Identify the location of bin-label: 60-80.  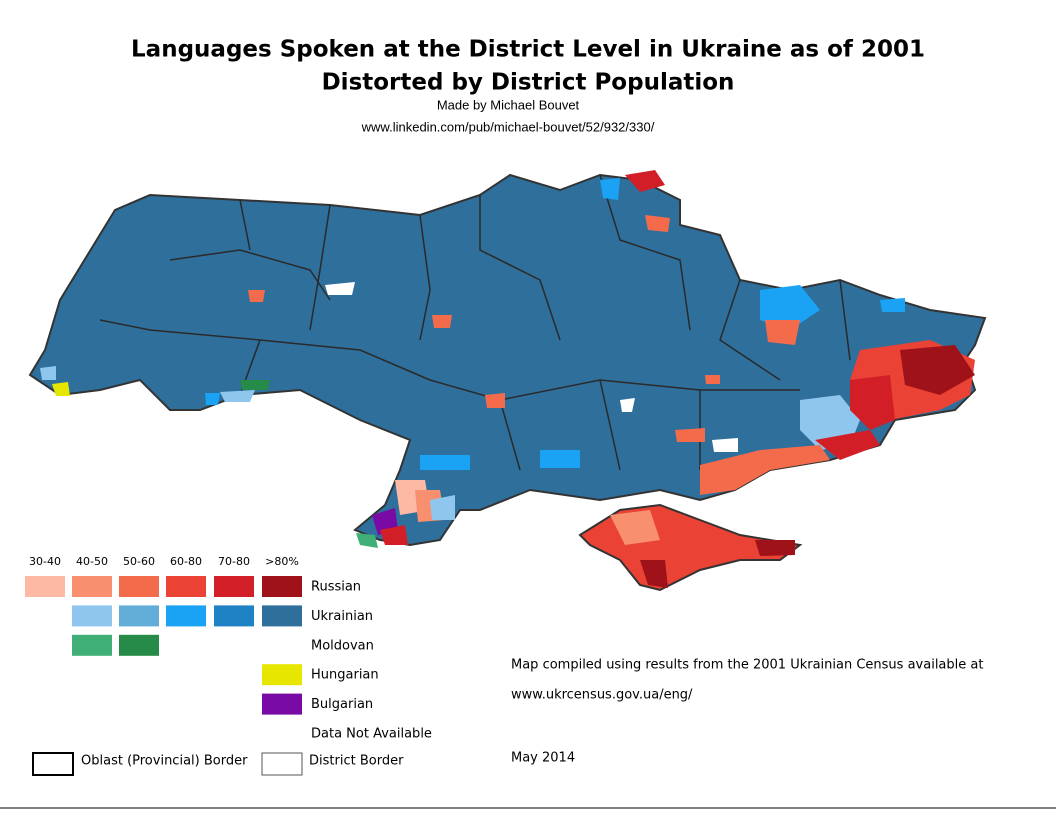
(186, 561).